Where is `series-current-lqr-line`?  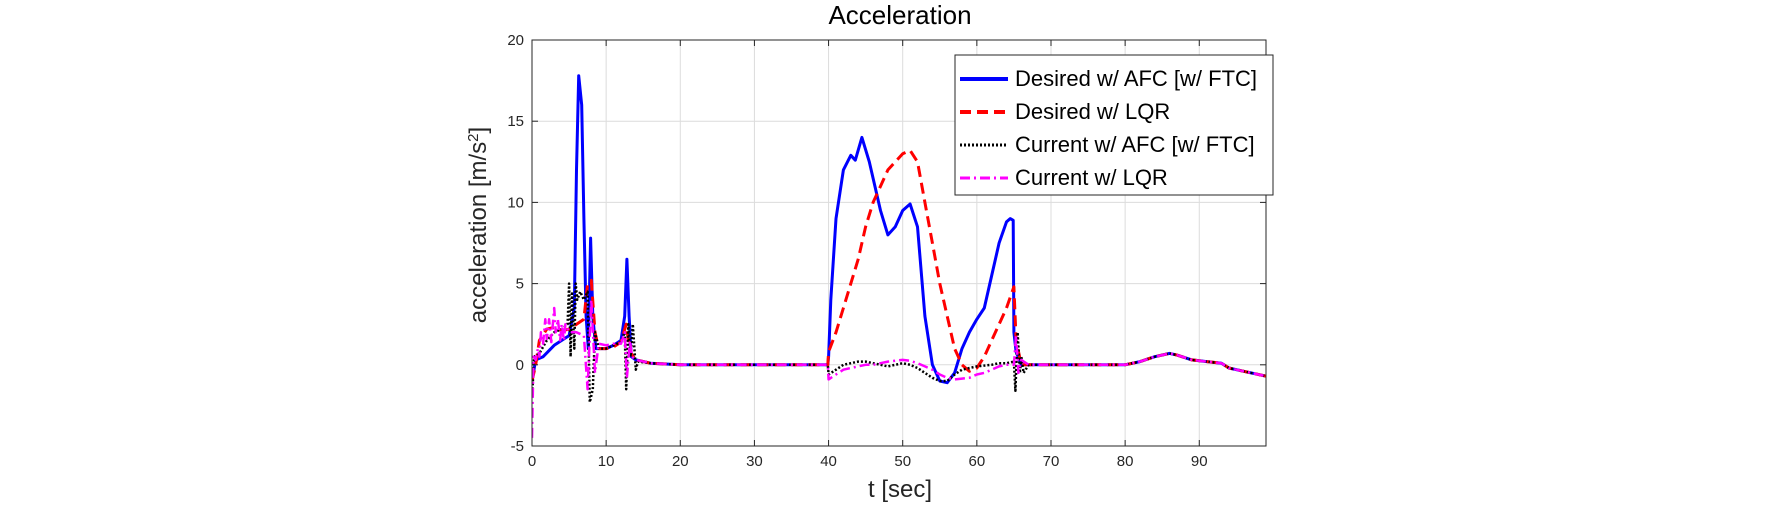 series-current-lqr-line is located at coordinates (899, 368).